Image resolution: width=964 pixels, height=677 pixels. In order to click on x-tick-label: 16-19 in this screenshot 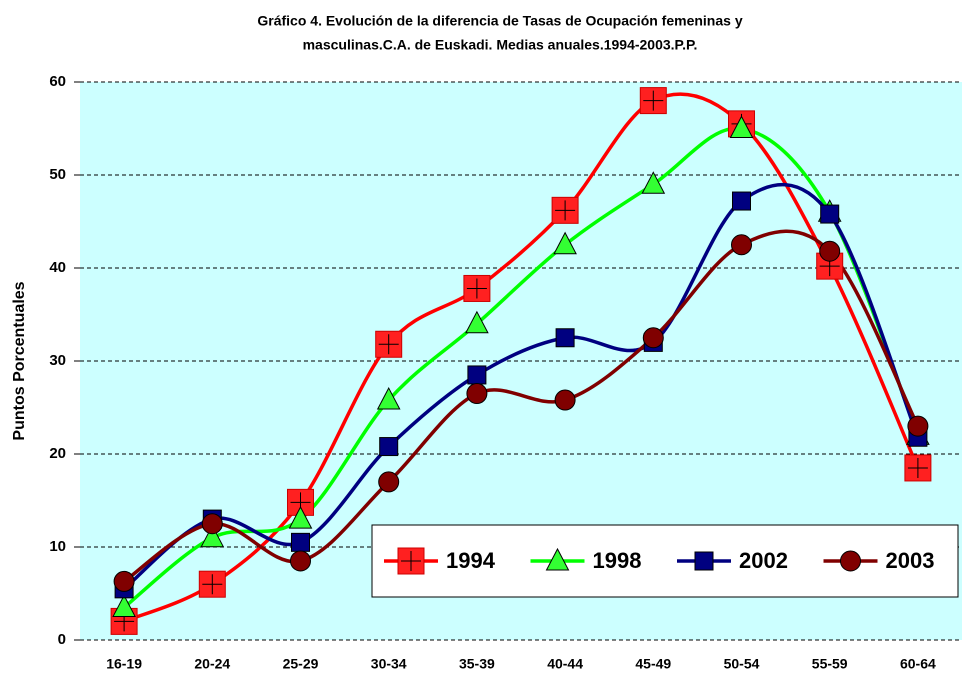, I will do `click(124, 664)`.